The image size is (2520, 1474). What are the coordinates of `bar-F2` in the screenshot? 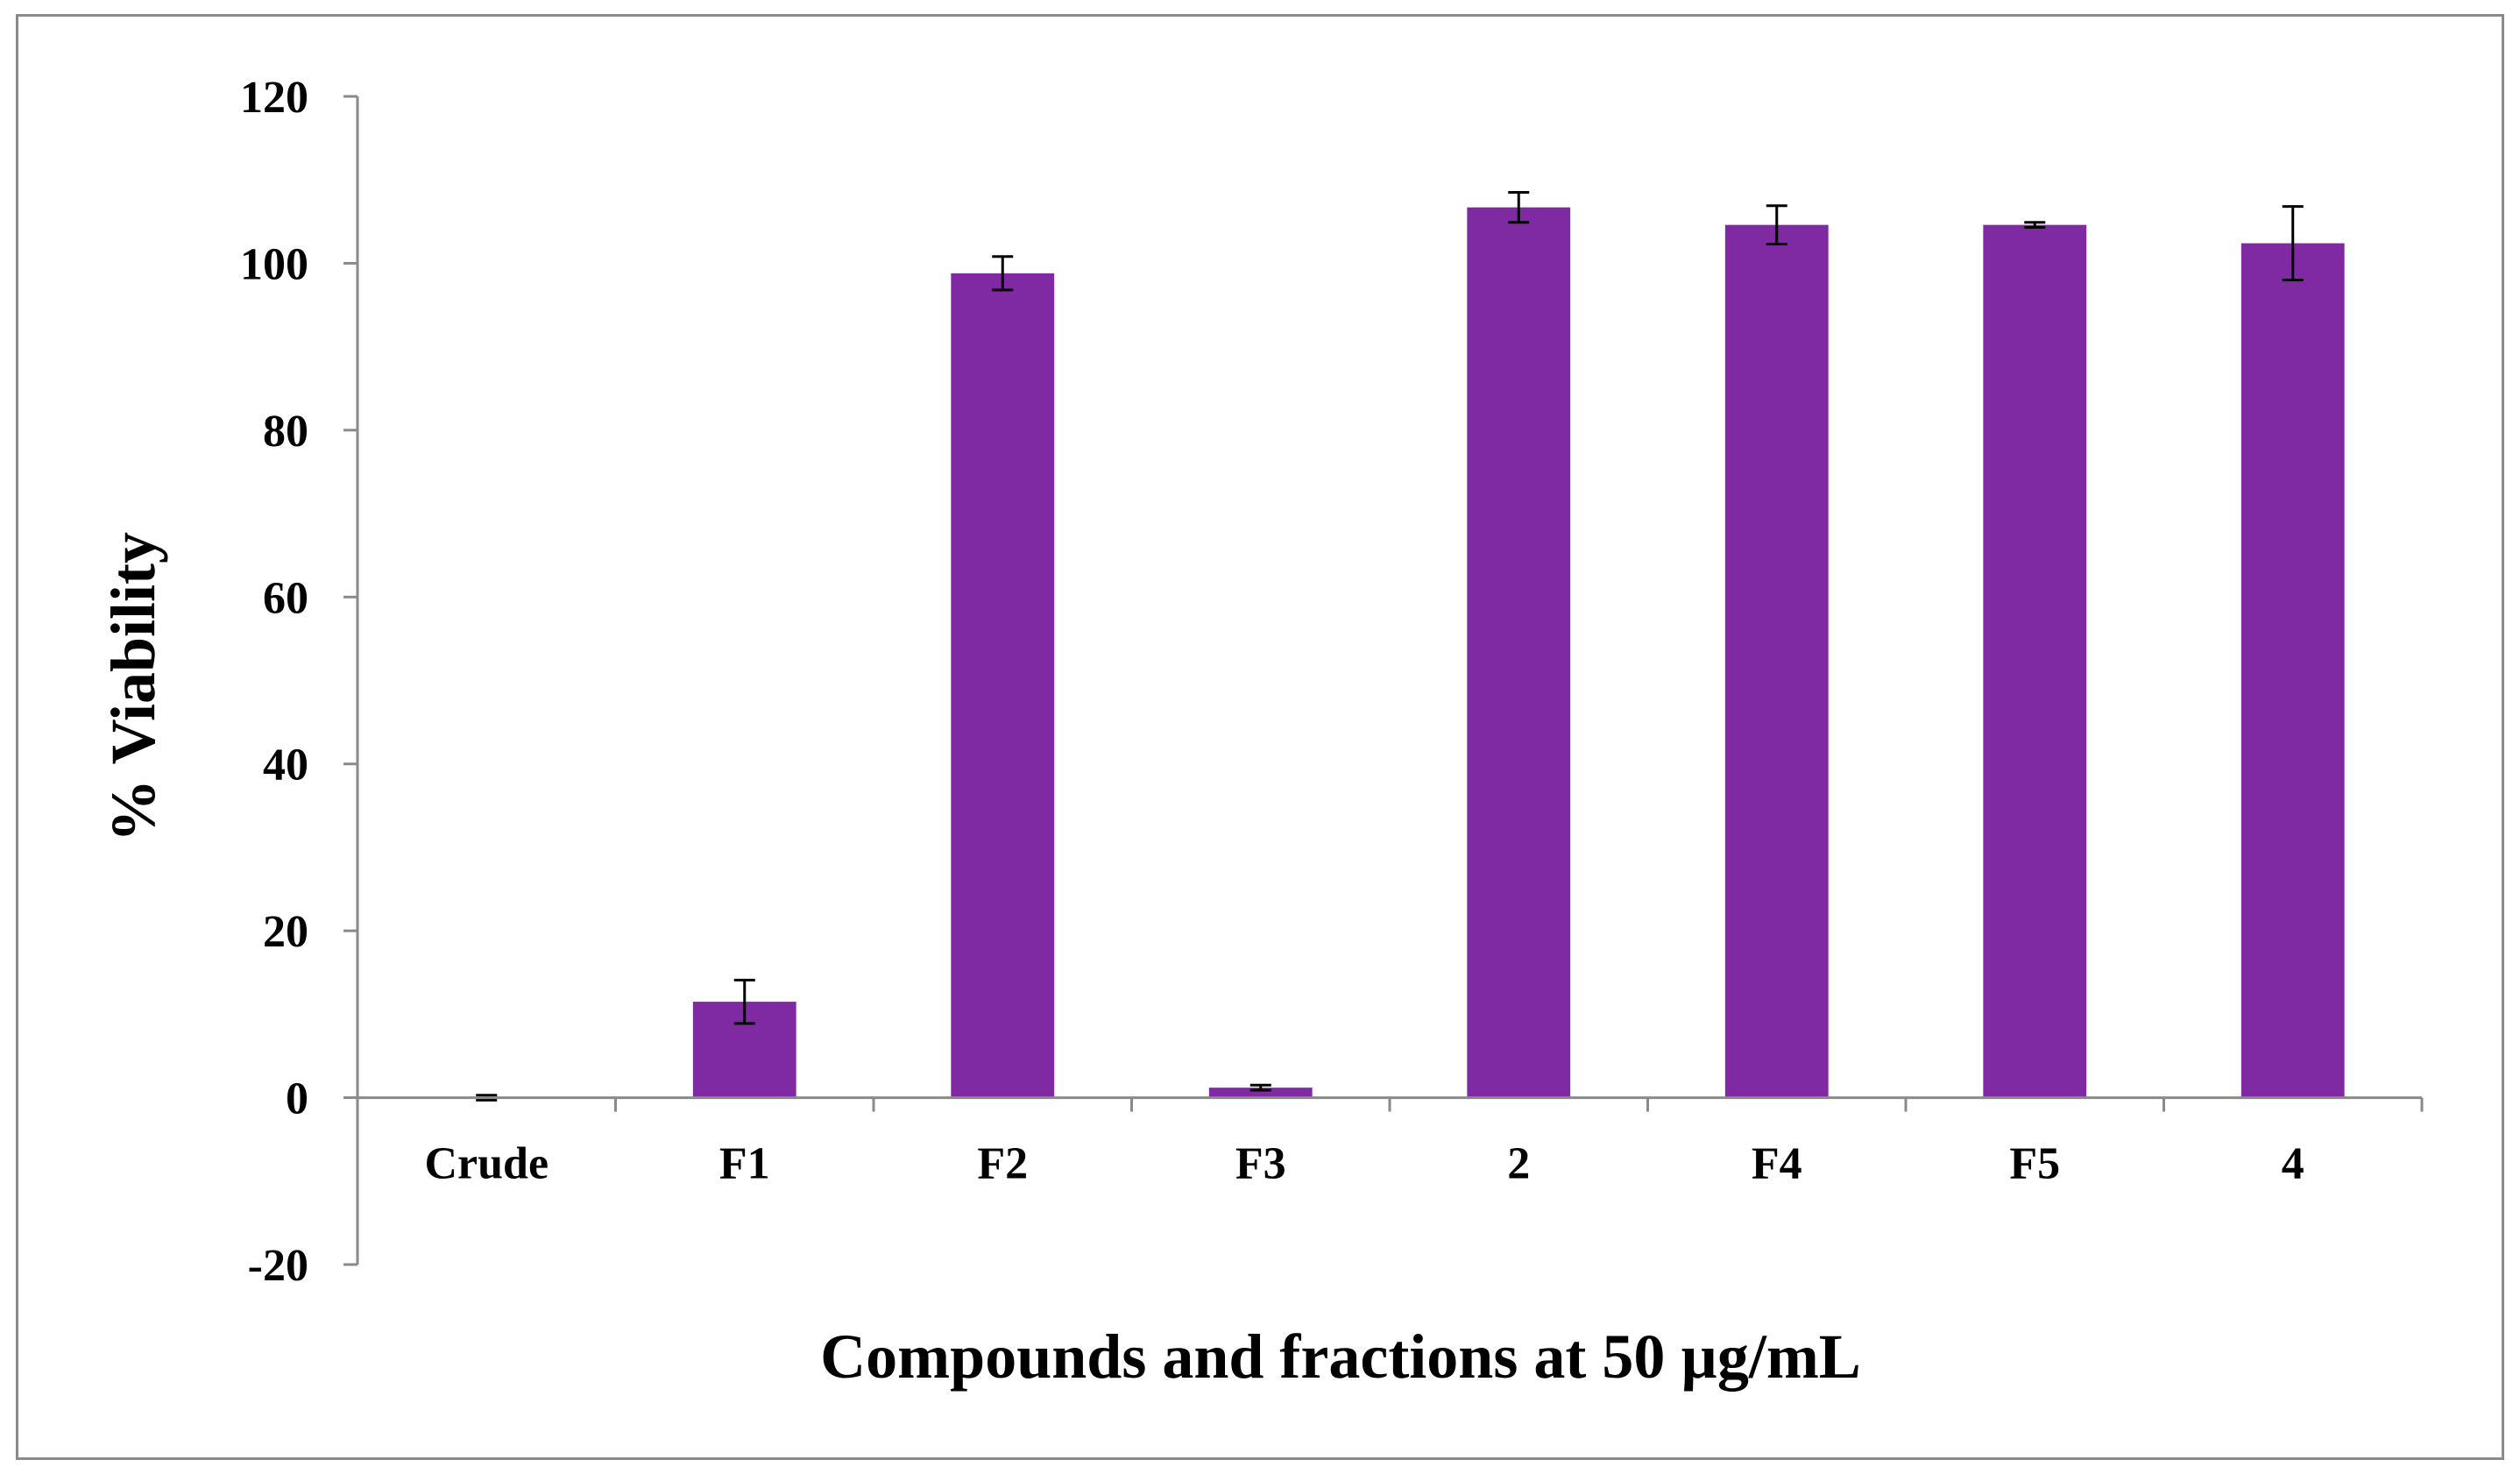 It's located at (1003, 685).